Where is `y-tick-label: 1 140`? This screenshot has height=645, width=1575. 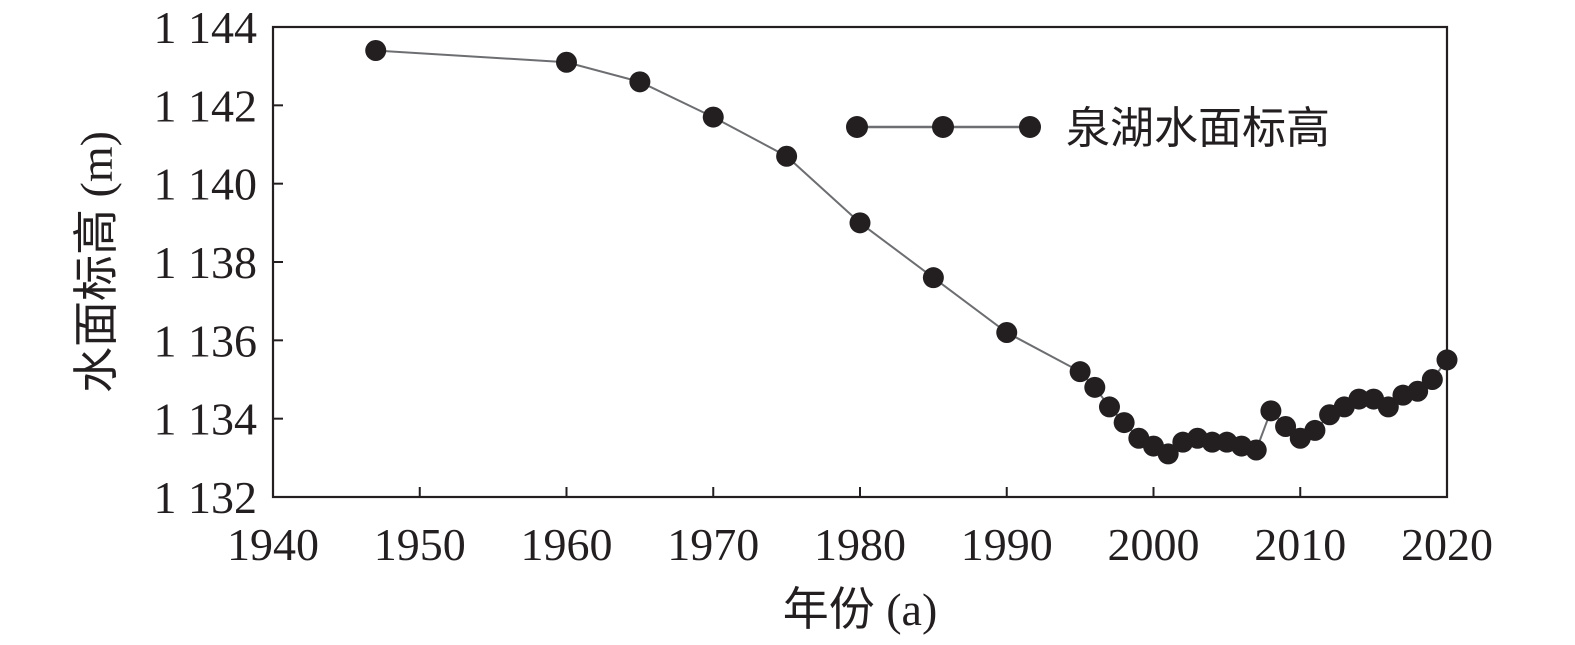 y-tick-label: 1 140 is located at coordinates (206, 184).